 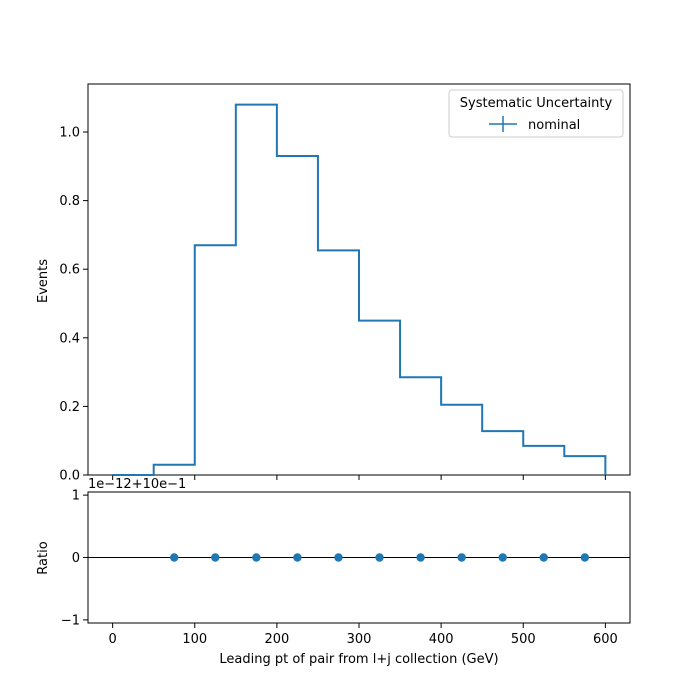 What do you see at coordinates (69, 201) in the screenshot?
I see `main-y-tick-label: 0.8` at bounding box center [69, 201].